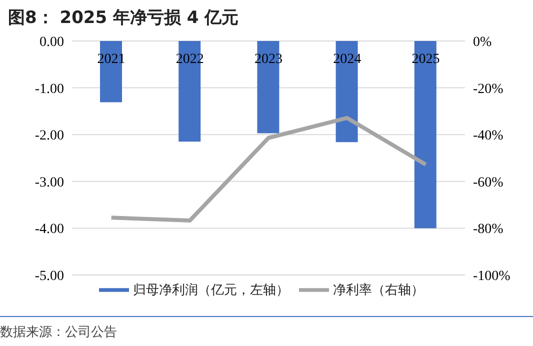 This screenshot has height=346, width=533. I want to click on y-tick-label: -4.00, so click(49, 230).